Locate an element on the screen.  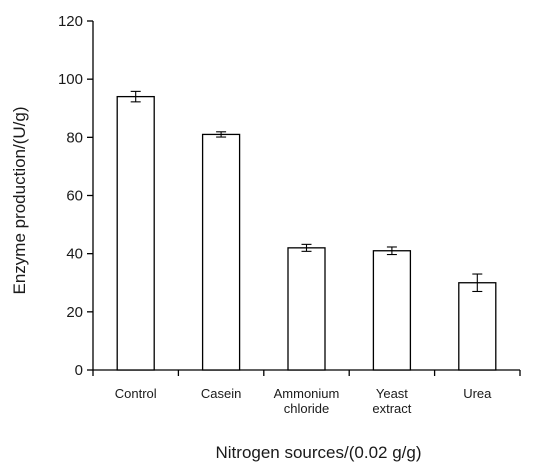
x-category-label-line: Casein is located at coordinates (221, 393).